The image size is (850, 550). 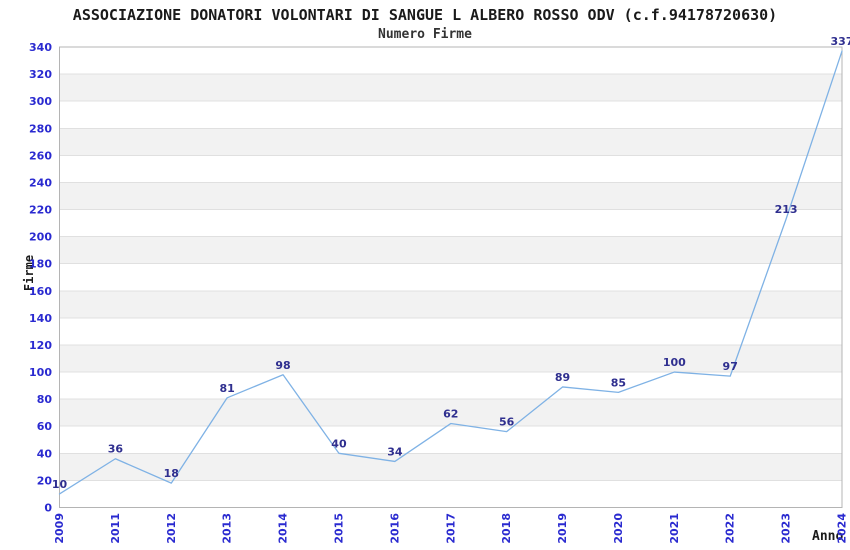 What do you see at coordinates (40, 210) in the screenshot?
I see `svg-text: 220` at bounding box center [40, 210].